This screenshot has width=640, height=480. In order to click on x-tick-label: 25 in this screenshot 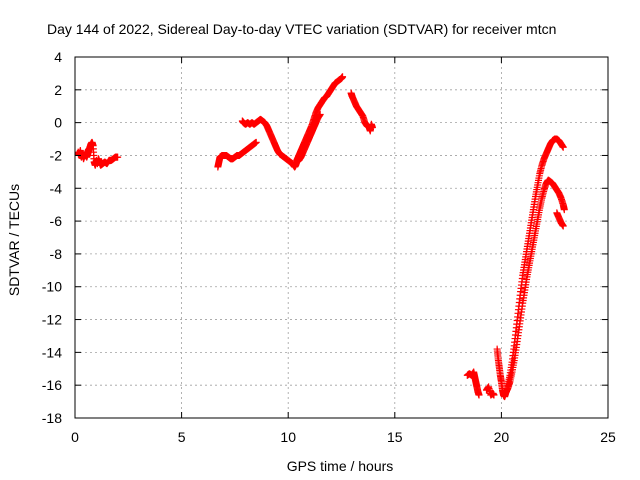, I will do `click(608, 437)`.